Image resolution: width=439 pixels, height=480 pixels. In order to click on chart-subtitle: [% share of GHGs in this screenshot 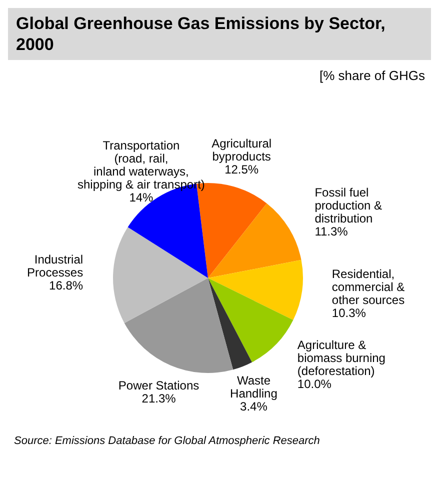, I will do `click(372, 75)`.